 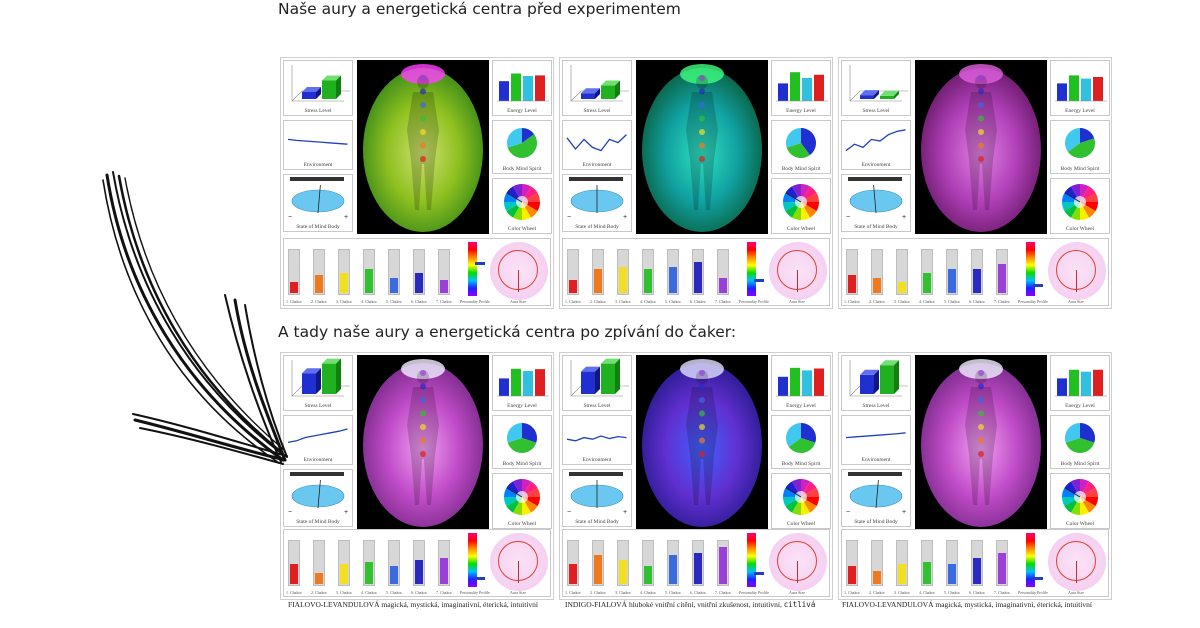 What do you see at coordinates (514, 197) in the screenshot?
I see `color-wheel-pointer` at bounding box center [514, 197].